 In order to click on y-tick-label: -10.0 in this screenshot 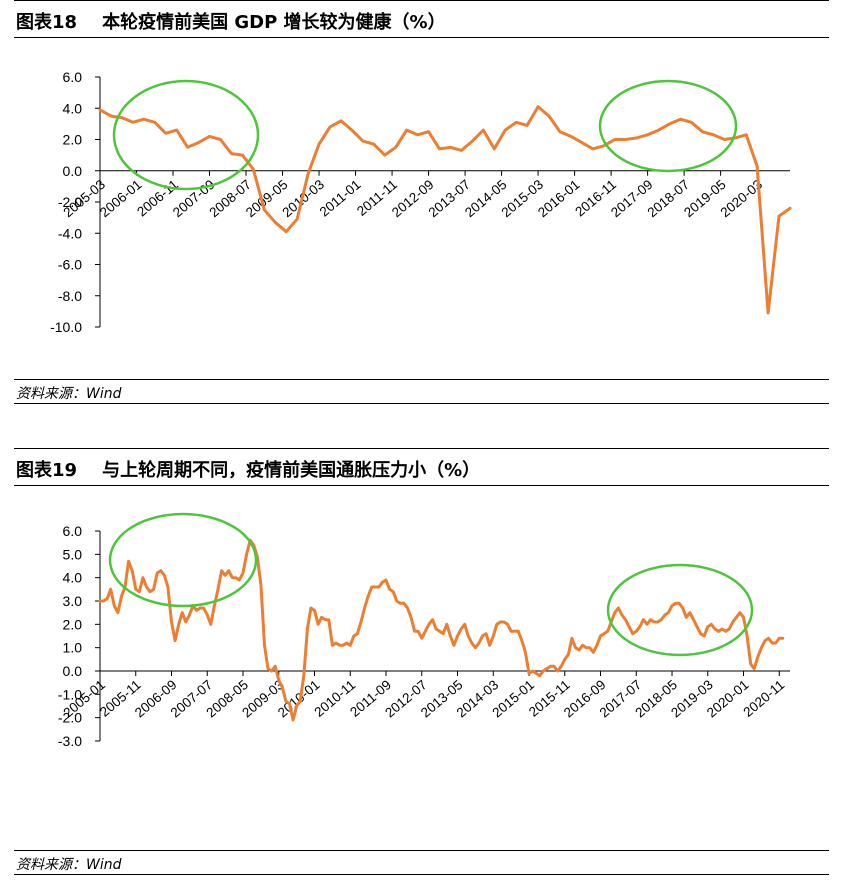, I will do `click(66, 327)`.